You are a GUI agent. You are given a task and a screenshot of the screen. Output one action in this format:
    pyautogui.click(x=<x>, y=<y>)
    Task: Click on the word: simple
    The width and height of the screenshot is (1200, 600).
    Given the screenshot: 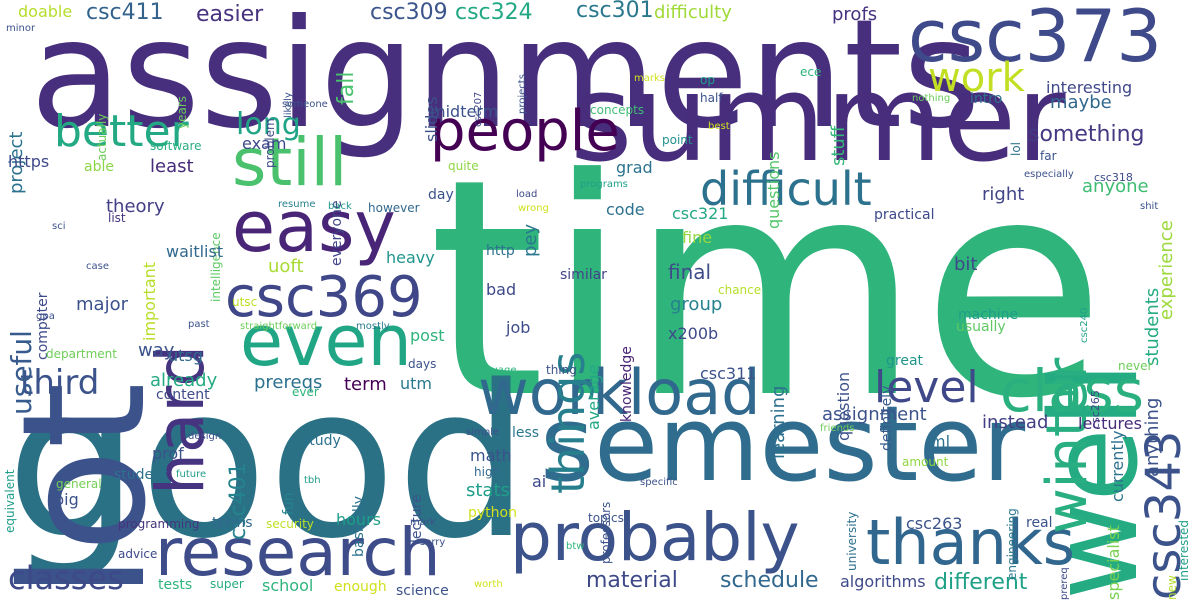 What is the action you would take?
    pyautogui.click(x=483, y=432)
    